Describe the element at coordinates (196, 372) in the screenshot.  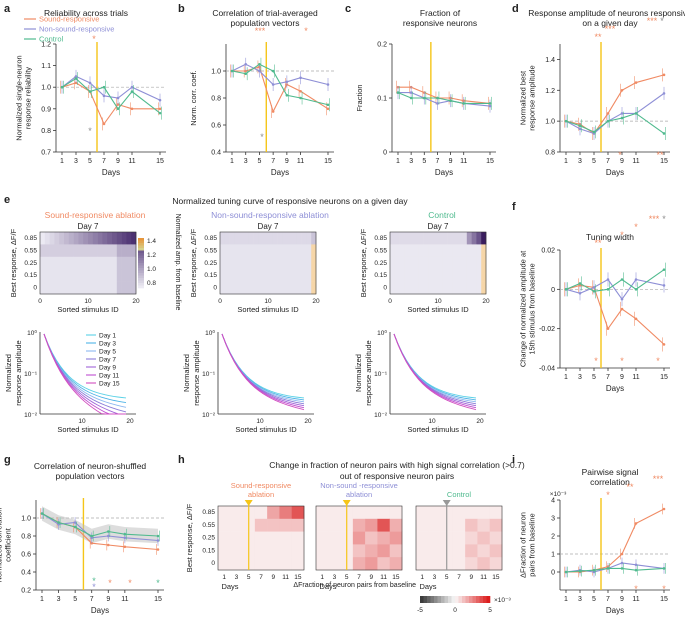
I see `curve-y-label: response amplitude` at that location.